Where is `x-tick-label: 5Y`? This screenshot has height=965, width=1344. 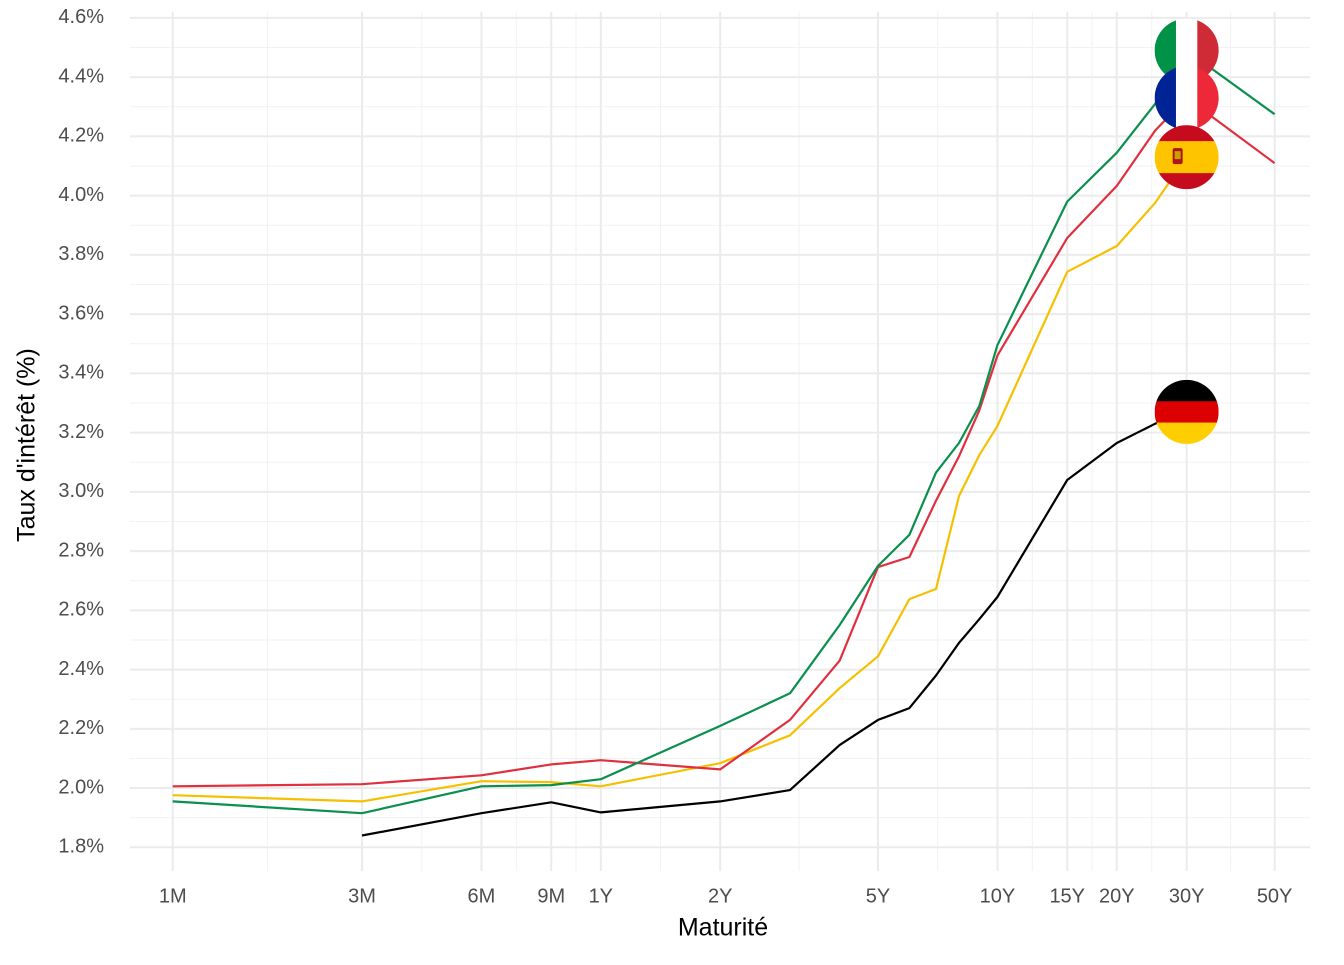
x-tick-label: 5Y is located at coordinates (878, 896).